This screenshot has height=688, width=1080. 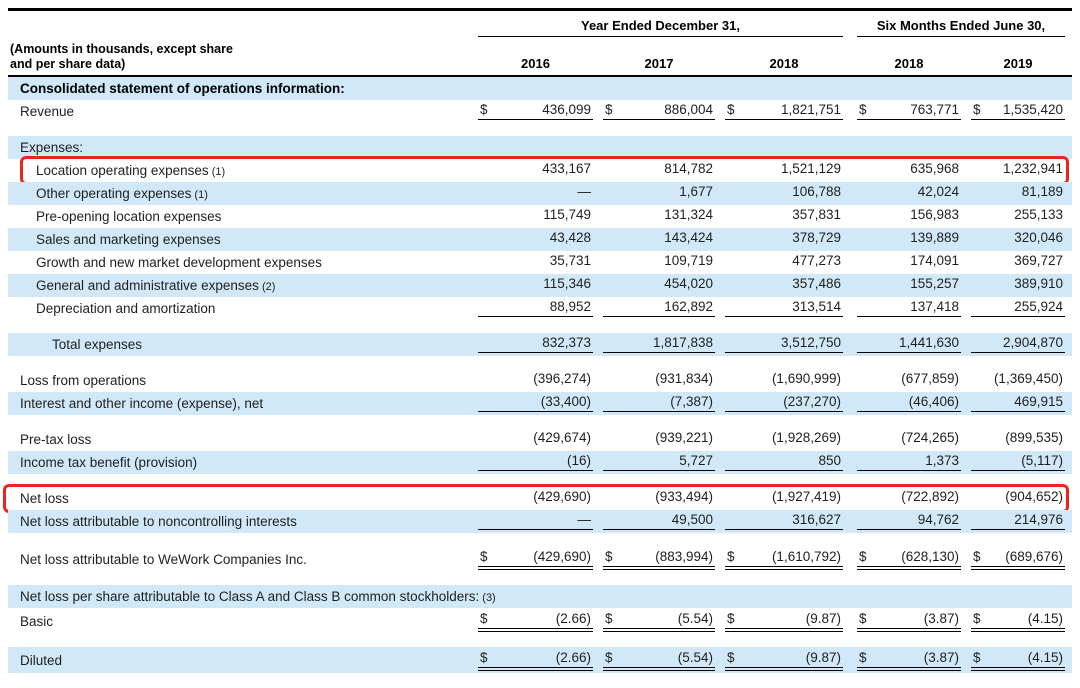 I want to click on value-text: 320,046, so click(x=1038, y=237).